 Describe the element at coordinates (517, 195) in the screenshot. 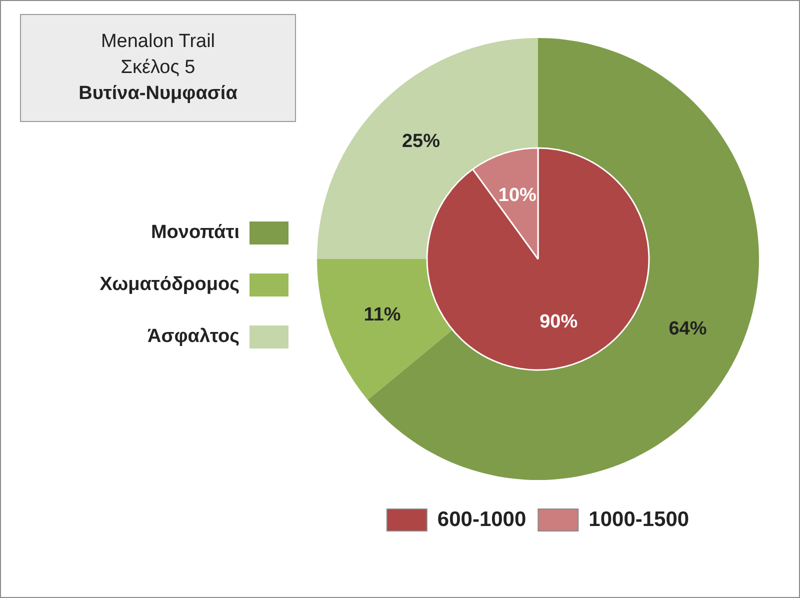

I see `data-label: 10%` at that location.